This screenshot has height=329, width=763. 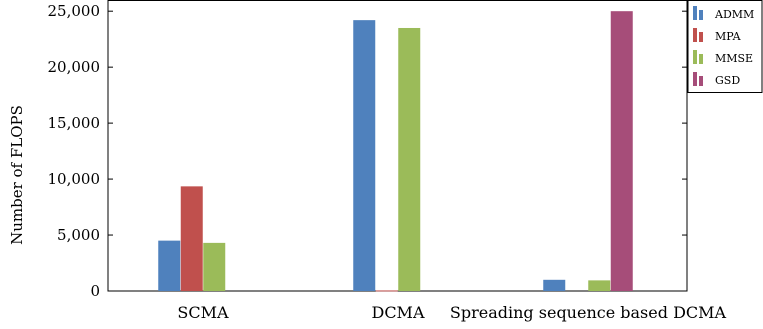 What do you see at coordinates (701, 15) in the screenshot?
I see `legend-swatch-admm-b` at bounding box center [701, 15].